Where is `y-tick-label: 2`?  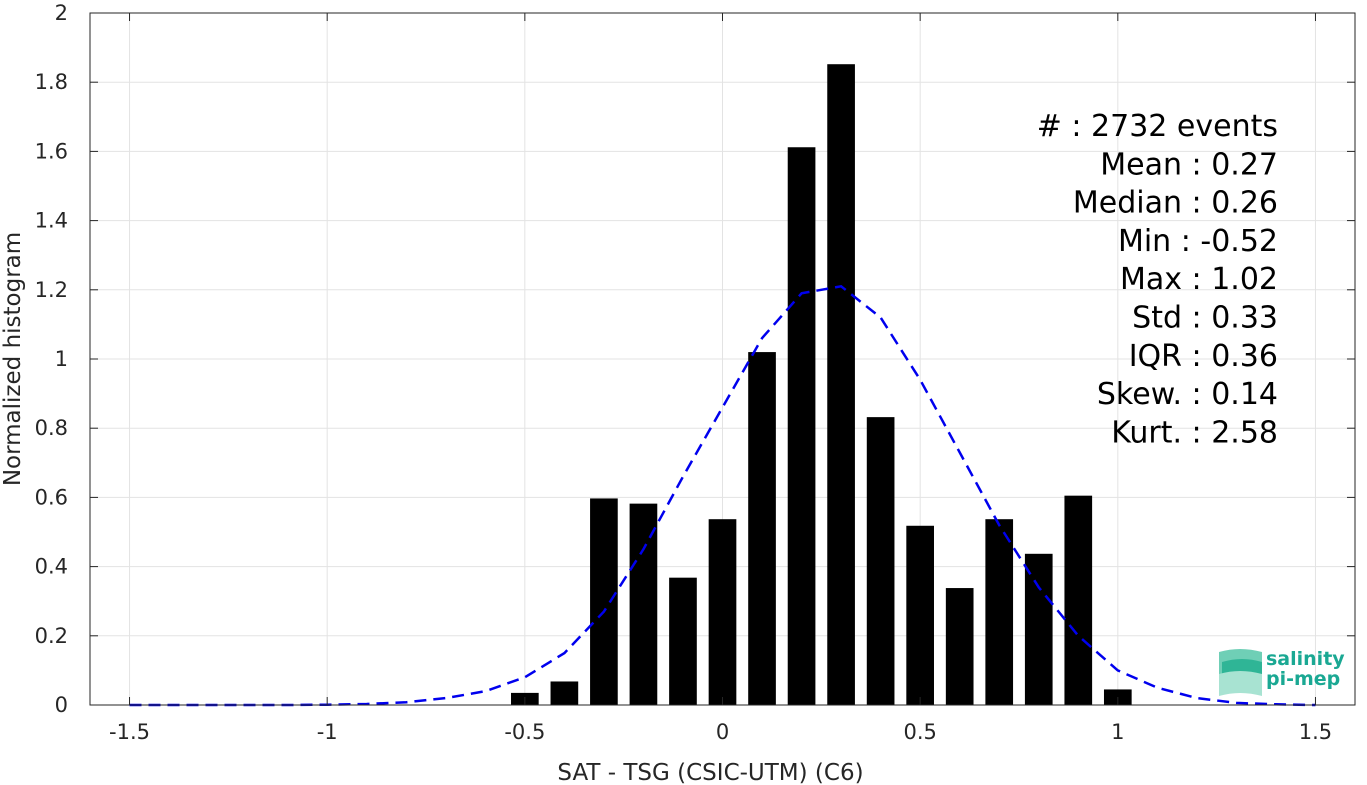 y-tick-label: 2 is located at coordinates (61, 13).